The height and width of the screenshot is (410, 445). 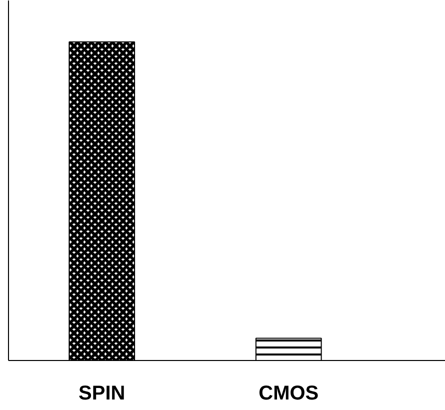 I want to click on x-tick-label: CMOS, so click(x=288, y=393).